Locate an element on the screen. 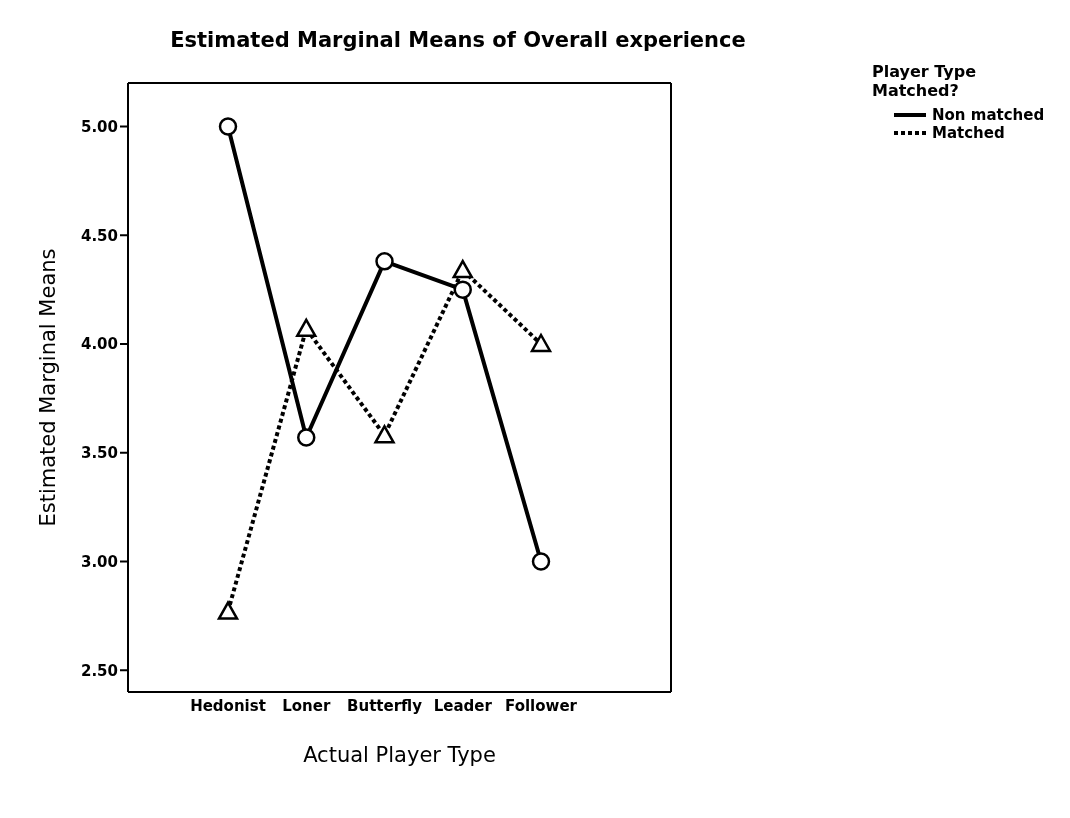  y-axis-title: Estimated Marginal Means is located at coordinates (48, 387).